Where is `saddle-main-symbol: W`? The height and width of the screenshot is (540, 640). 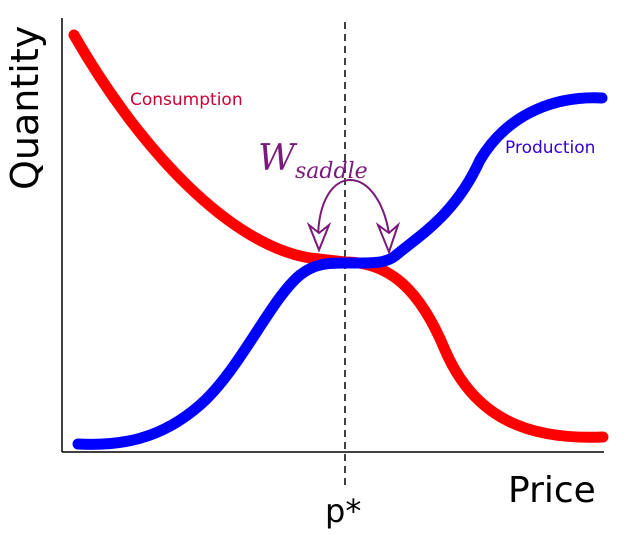
saddle-main-symbol: W is located at coordinates (278, 158).